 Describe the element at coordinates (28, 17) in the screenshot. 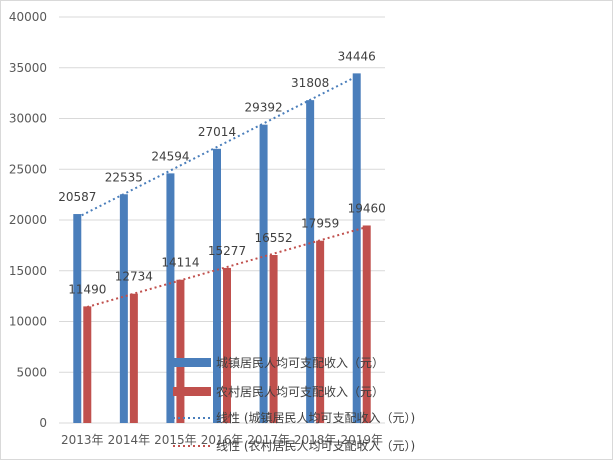

I see `y-tick-label: 40000` at that location.